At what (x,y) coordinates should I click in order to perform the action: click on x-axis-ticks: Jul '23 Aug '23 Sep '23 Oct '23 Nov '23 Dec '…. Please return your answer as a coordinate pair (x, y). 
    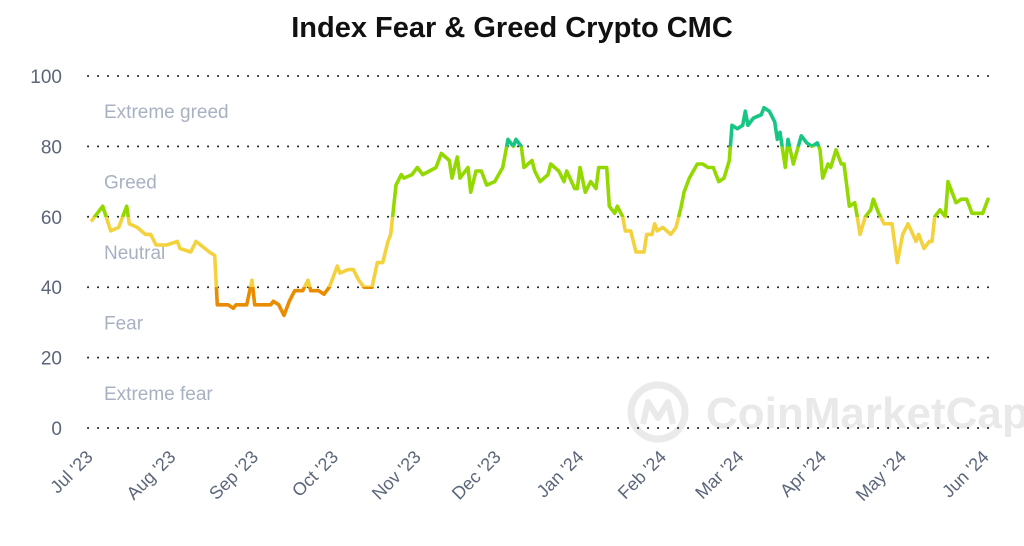
    Looking at the image, I should click on (519, 476).